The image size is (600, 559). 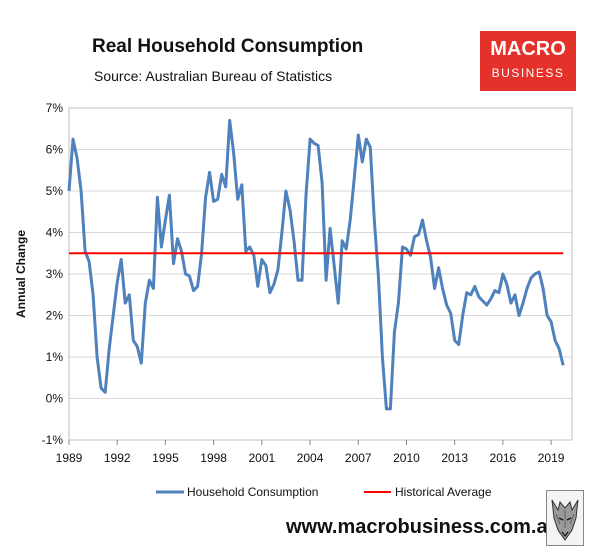 I want to click on x-tick-label: 1995, so click(x=165, y=458).